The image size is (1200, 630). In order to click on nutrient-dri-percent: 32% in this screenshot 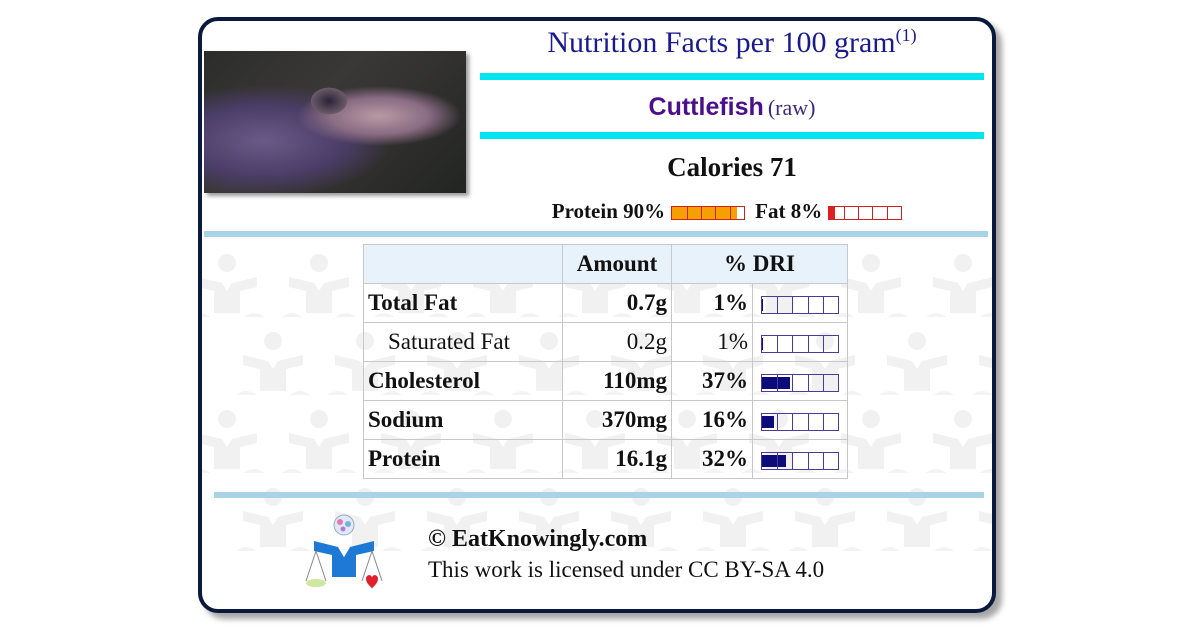, I will do `click(712, 459)`.